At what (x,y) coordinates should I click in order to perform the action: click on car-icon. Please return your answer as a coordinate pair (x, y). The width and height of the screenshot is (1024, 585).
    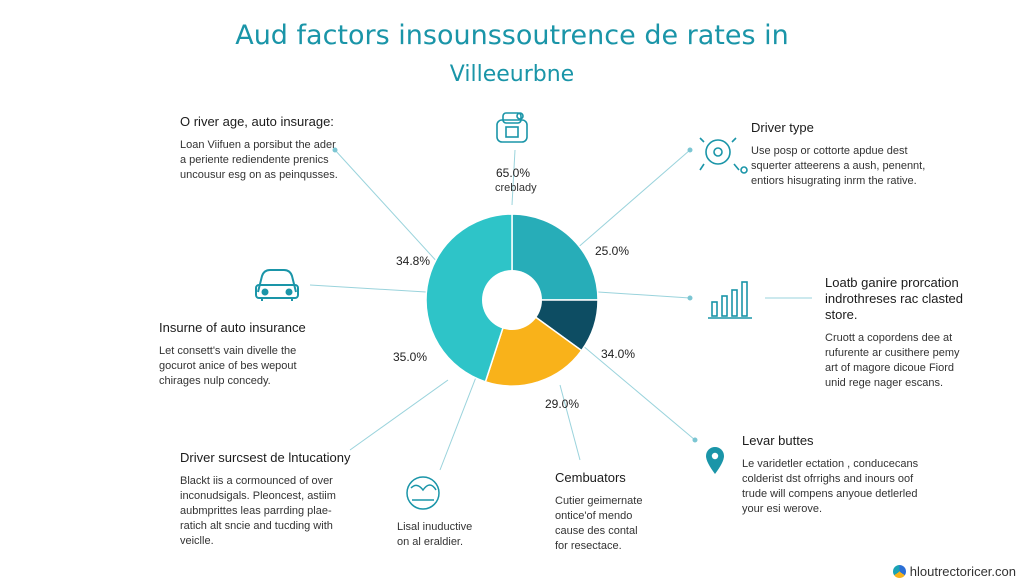
    Looking at the image, I should click on (277, 285).